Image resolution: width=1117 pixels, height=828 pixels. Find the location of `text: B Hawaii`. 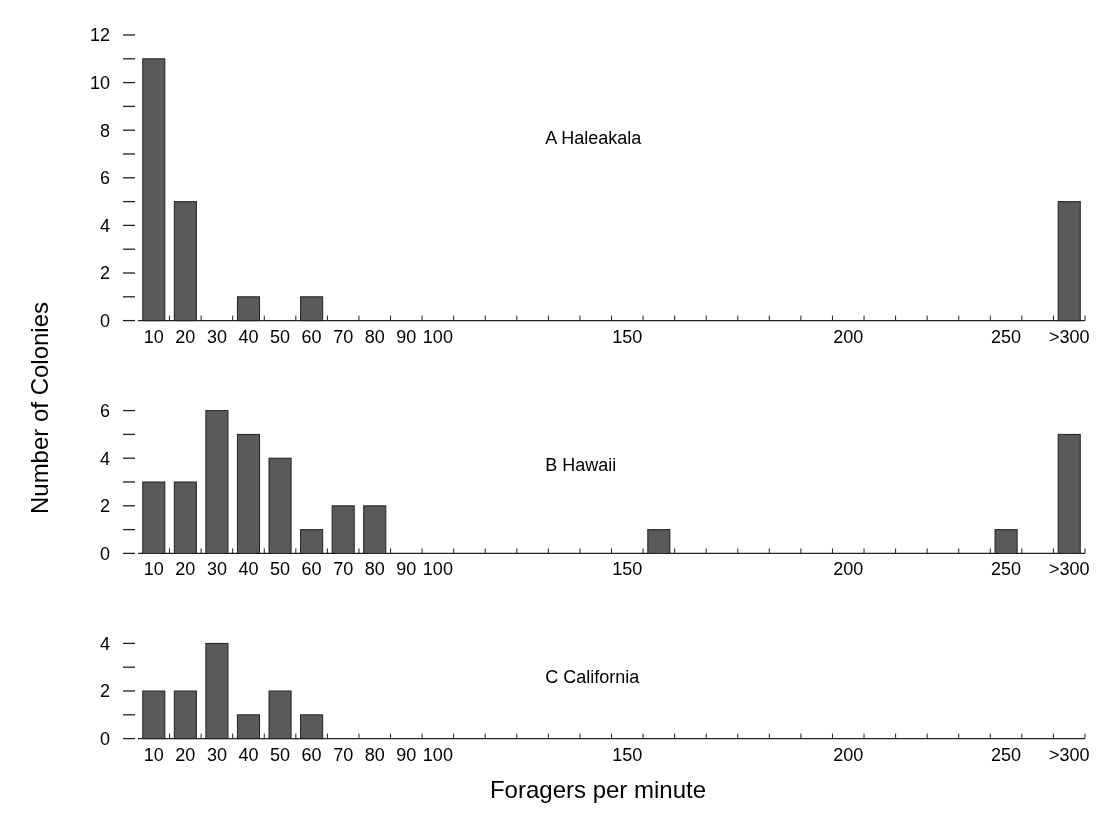

text: B Hawaii is located at coordinates (581, 464).